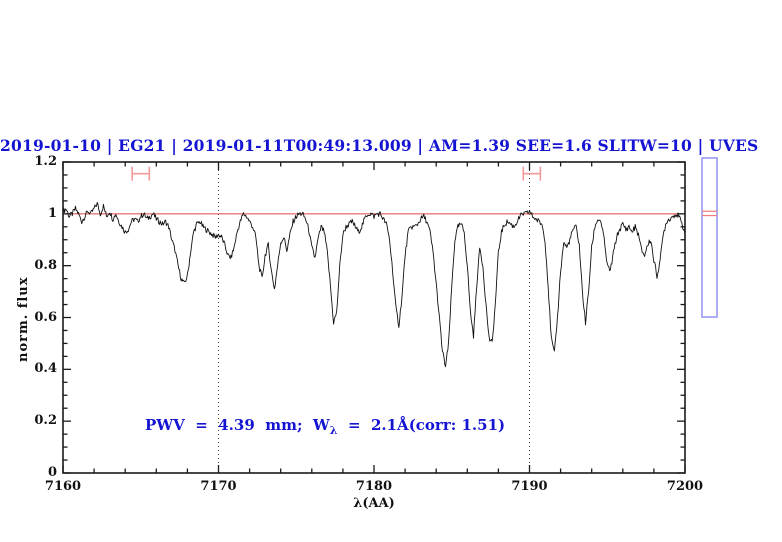 The height and width of the screenshot is (542, 782). Describe the element at coordinates (218, 486) in the screenshot. I see `x-tick-label: 7170` at that location.